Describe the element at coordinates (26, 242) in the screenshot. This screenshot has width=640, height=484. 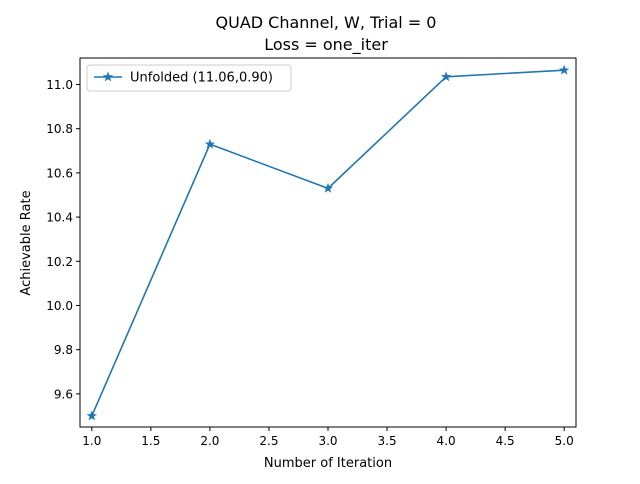
I see `y-axis-label: Achievable Rate` at that location.